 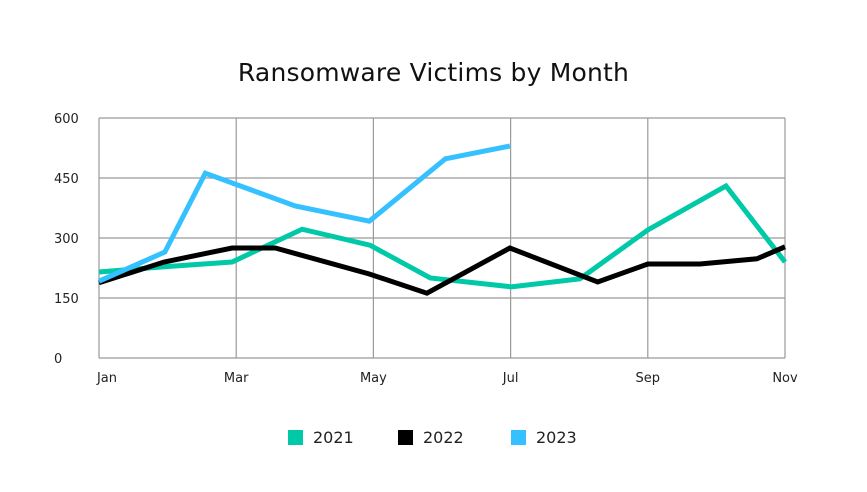 I want to click on y-axis-ticks: 0 150 300 450 600, so click(x=66, y=239).